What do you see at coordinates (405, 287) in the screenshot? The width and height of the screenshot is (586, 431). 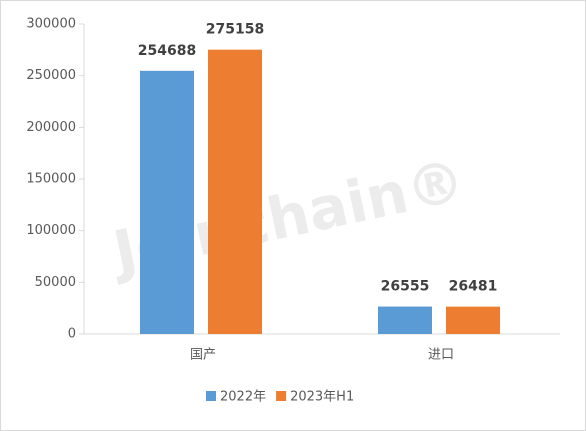 I see `value-label: 26555` at bounding box center [405, 287].